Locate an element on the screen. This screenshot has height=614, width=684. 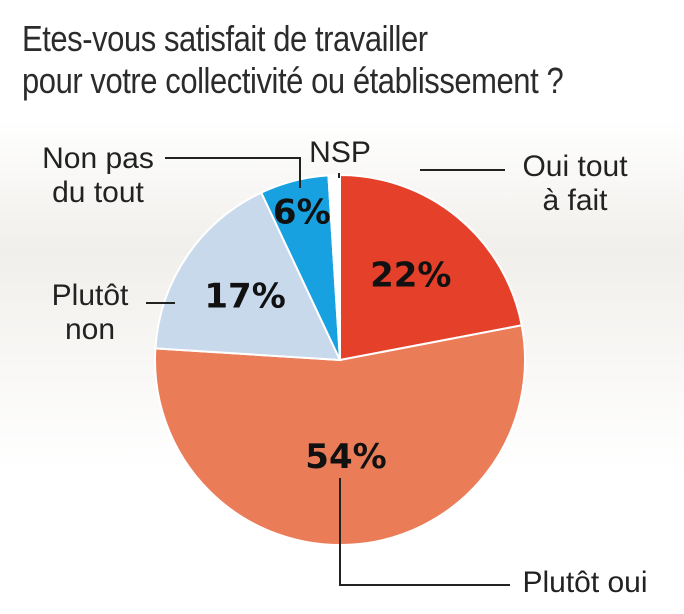
pie-slice-plut-t-non is located at coordinates (248, 276).